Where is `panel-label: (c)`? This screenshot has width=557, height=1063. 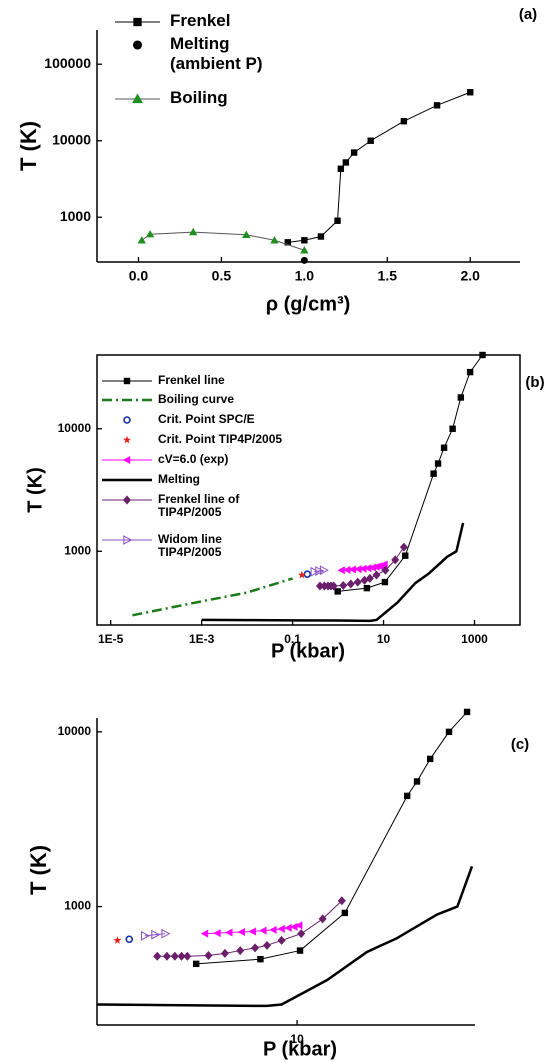 panel-label: (c) is located at coordinates (520, 744).